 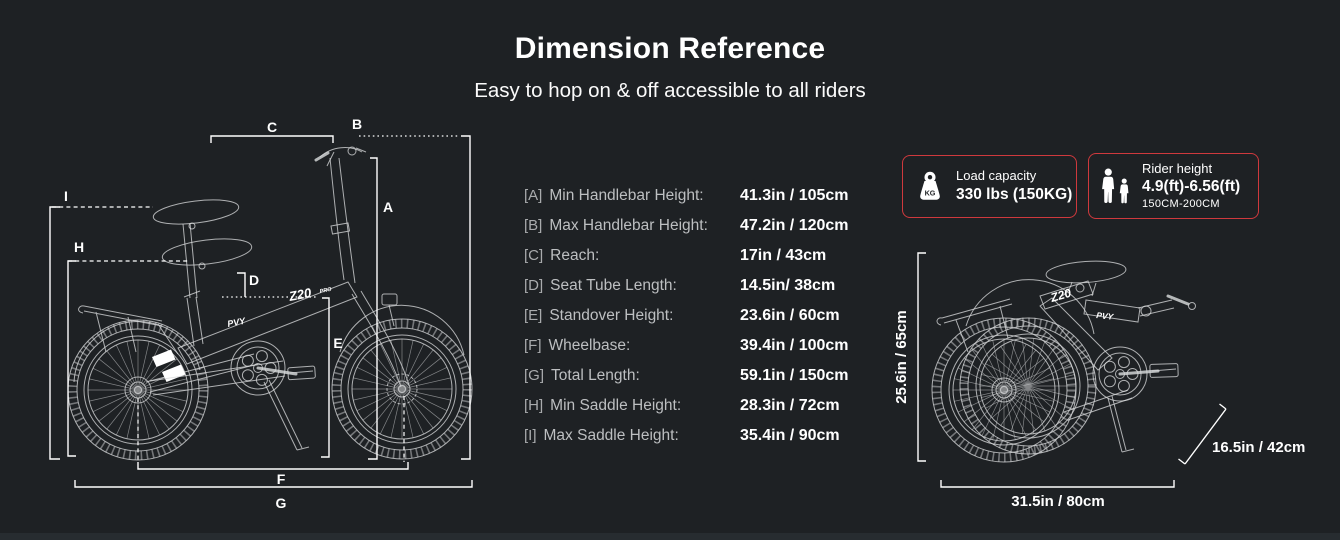 What do you see at coordinates (534, 255) in the screenshot?
I see `spec-key: [C]` at bounding box center [534, 255].